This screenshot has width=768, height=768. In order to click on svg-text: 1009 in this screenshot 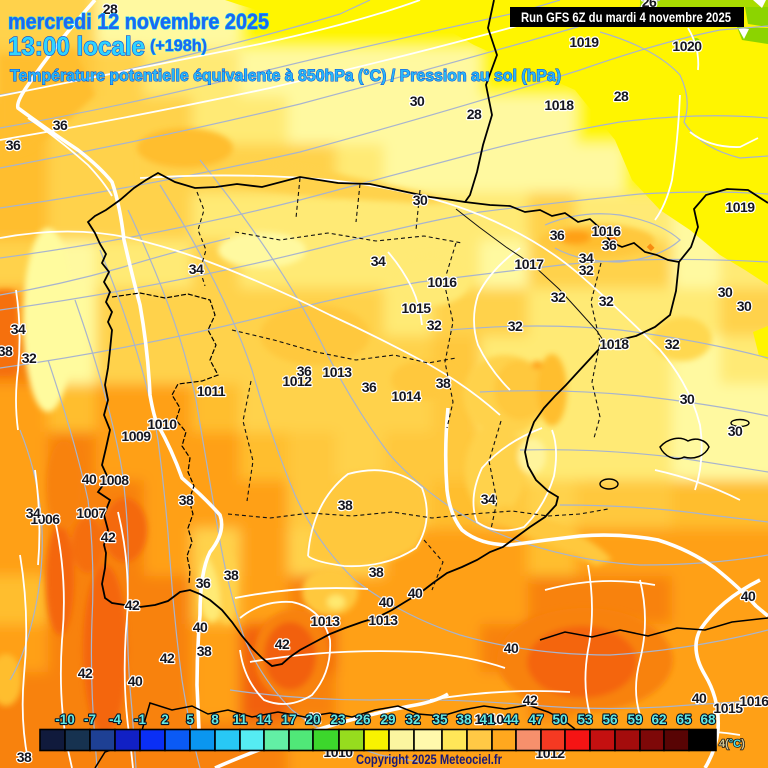, I will do `click(136, 436)`.